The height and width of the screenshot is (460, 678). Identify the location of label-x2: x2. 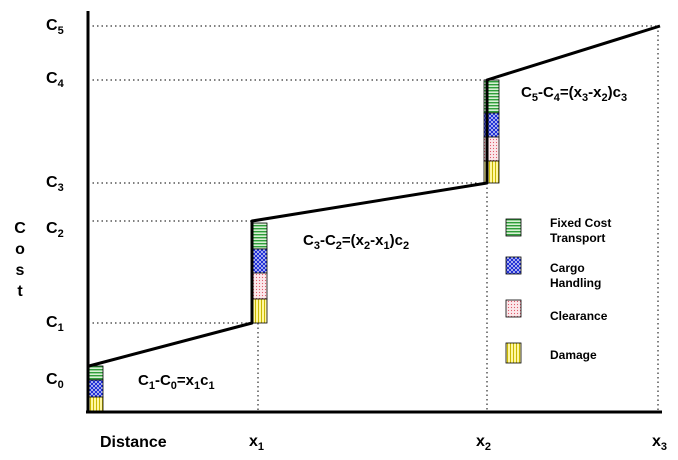
(483, 443).